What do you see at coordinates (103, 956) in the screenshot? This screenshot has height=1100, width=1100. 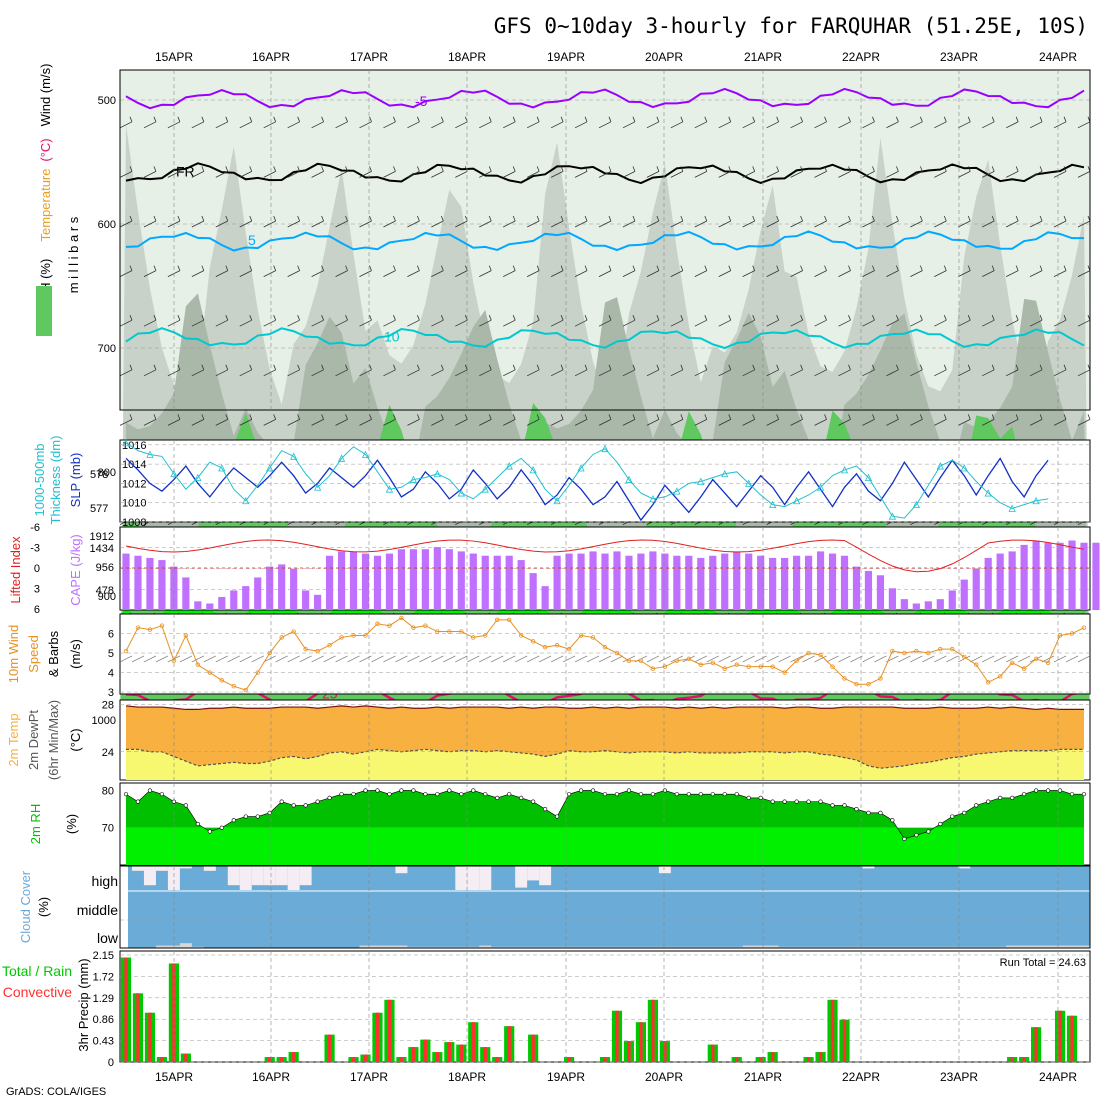 I see `precip-tick: 2.15` at bounding box center [103, 956].